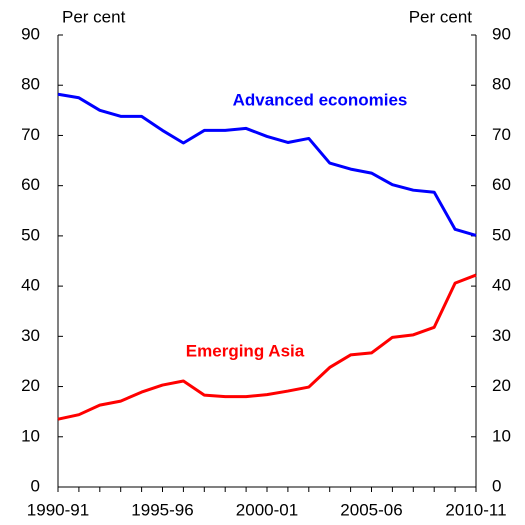 Image resolution: width=525 pixels, height=525 pixels. Describe the element at coordinates (162, 509) in the screenshot. I see `x-tick-label: 1995-96` at that location.